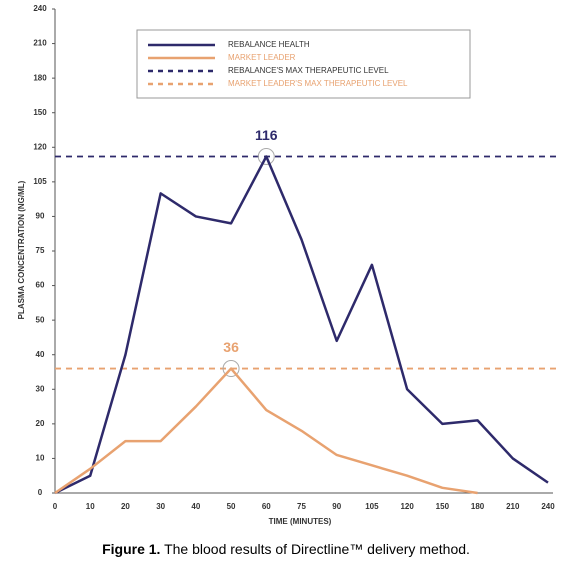  I want to click on x-tick-label: 240, so click(548, 506).